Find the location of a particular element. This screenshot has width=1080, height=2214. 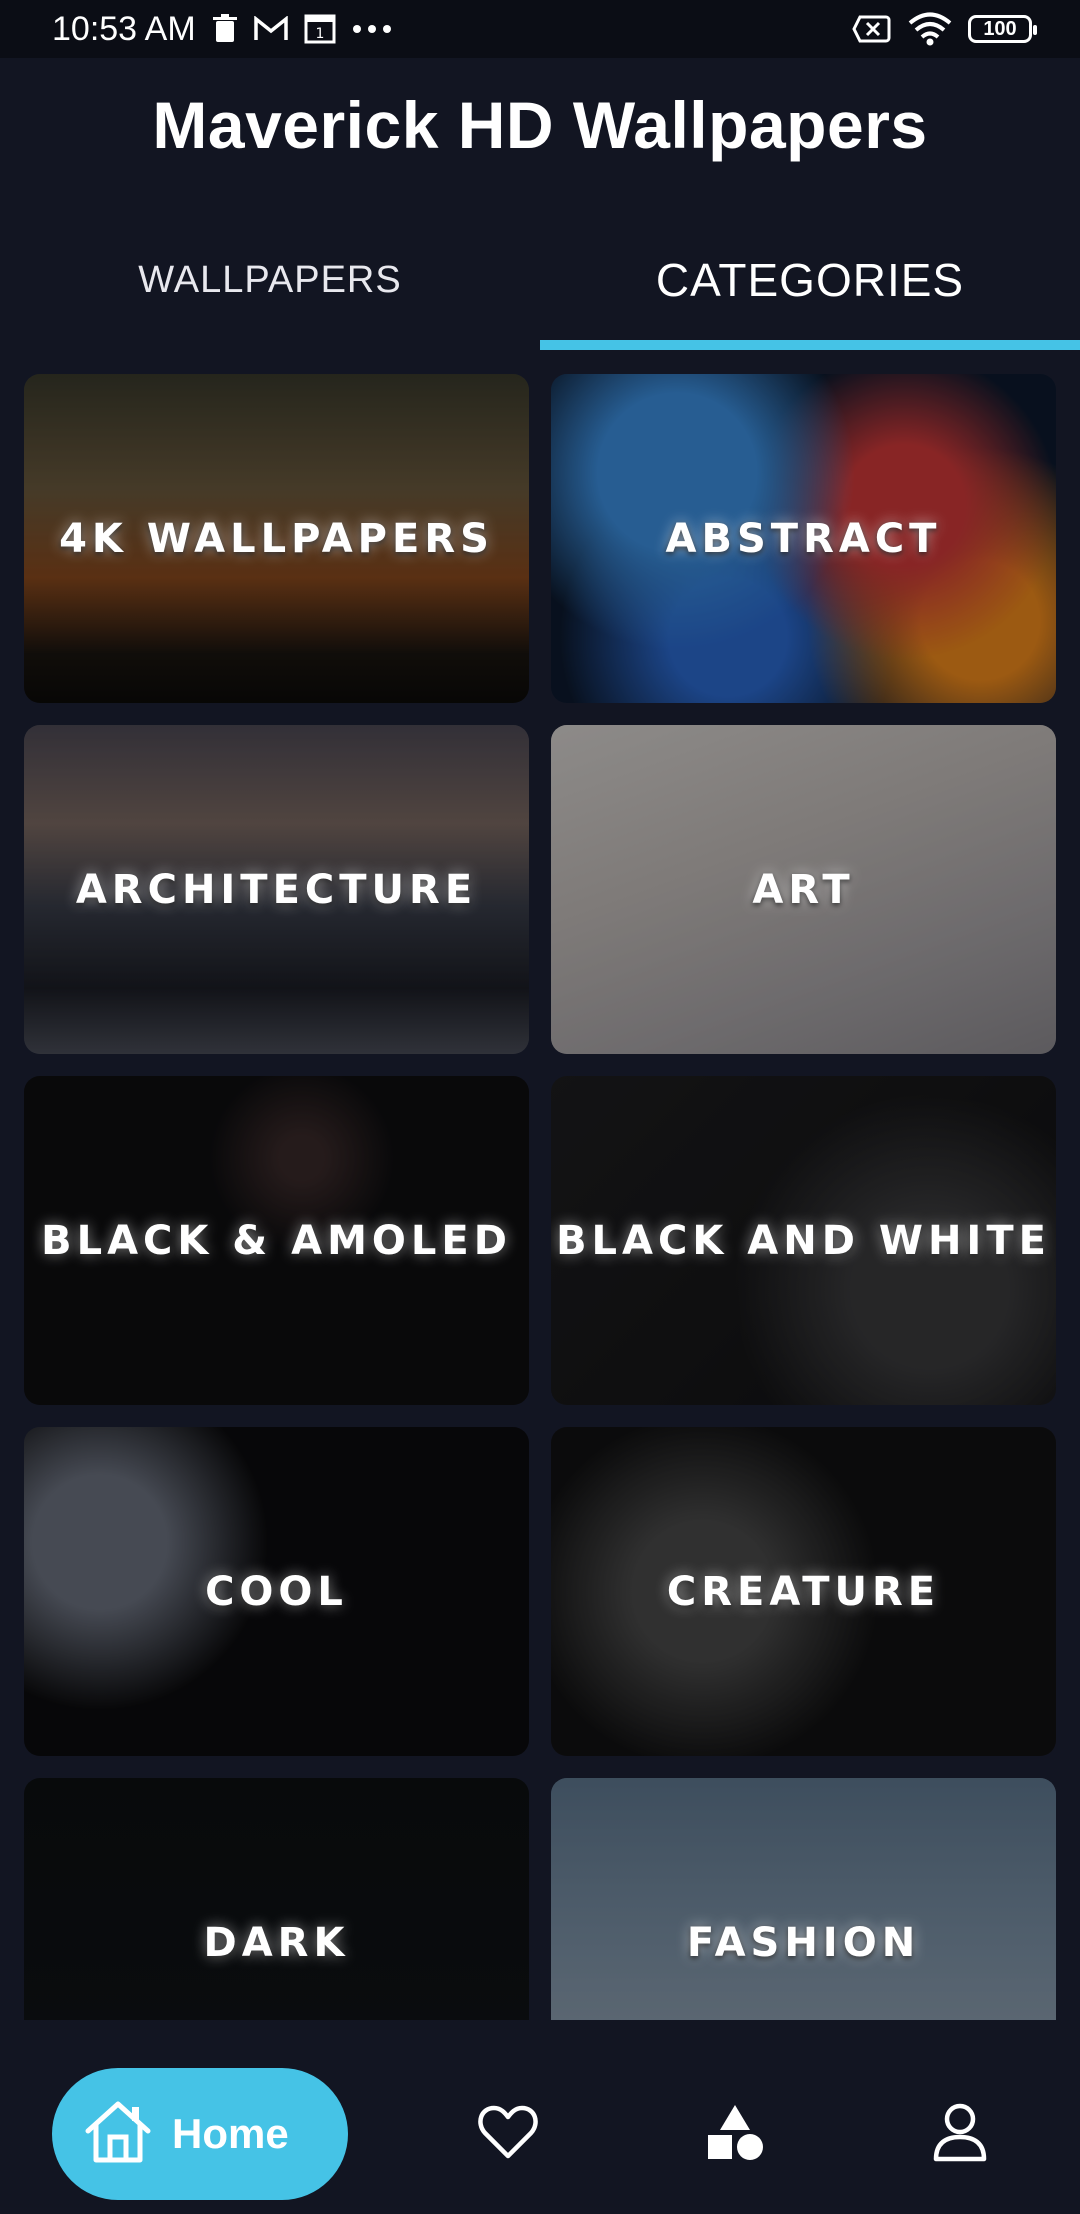

category-label: ART is located at coordinates (803, 889).